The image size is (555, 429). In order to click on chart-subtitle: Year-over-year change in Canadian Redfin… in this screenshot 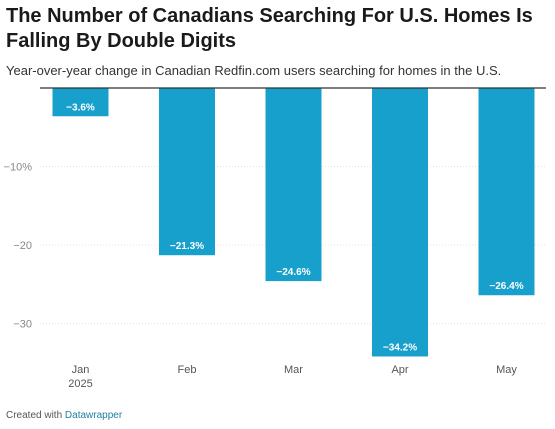, I will do `click(254, 70)`.